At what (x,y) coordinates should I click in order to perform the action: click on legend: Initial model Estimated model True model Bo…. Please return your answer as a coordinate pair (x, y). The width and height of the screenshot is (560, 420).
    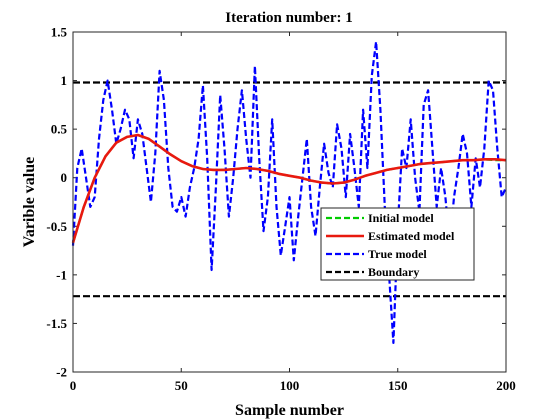
    Looking at the image, I should click on (397, 244).